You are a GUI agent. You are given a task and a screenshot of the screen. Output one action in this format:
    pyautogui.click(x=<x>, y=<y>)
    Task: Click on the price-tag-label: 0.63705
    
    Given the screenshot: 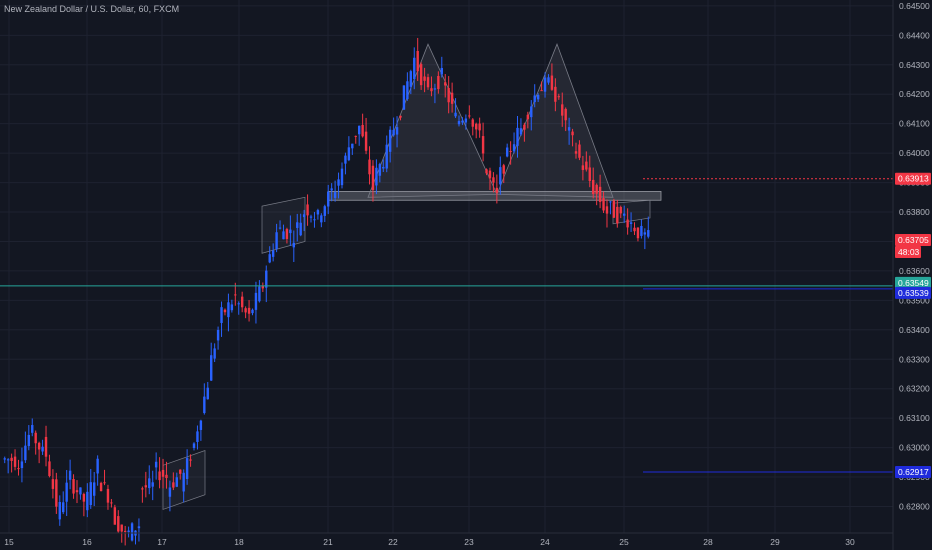 What is the action you would take?
    pyautogui.click(x=913, y=240)
    